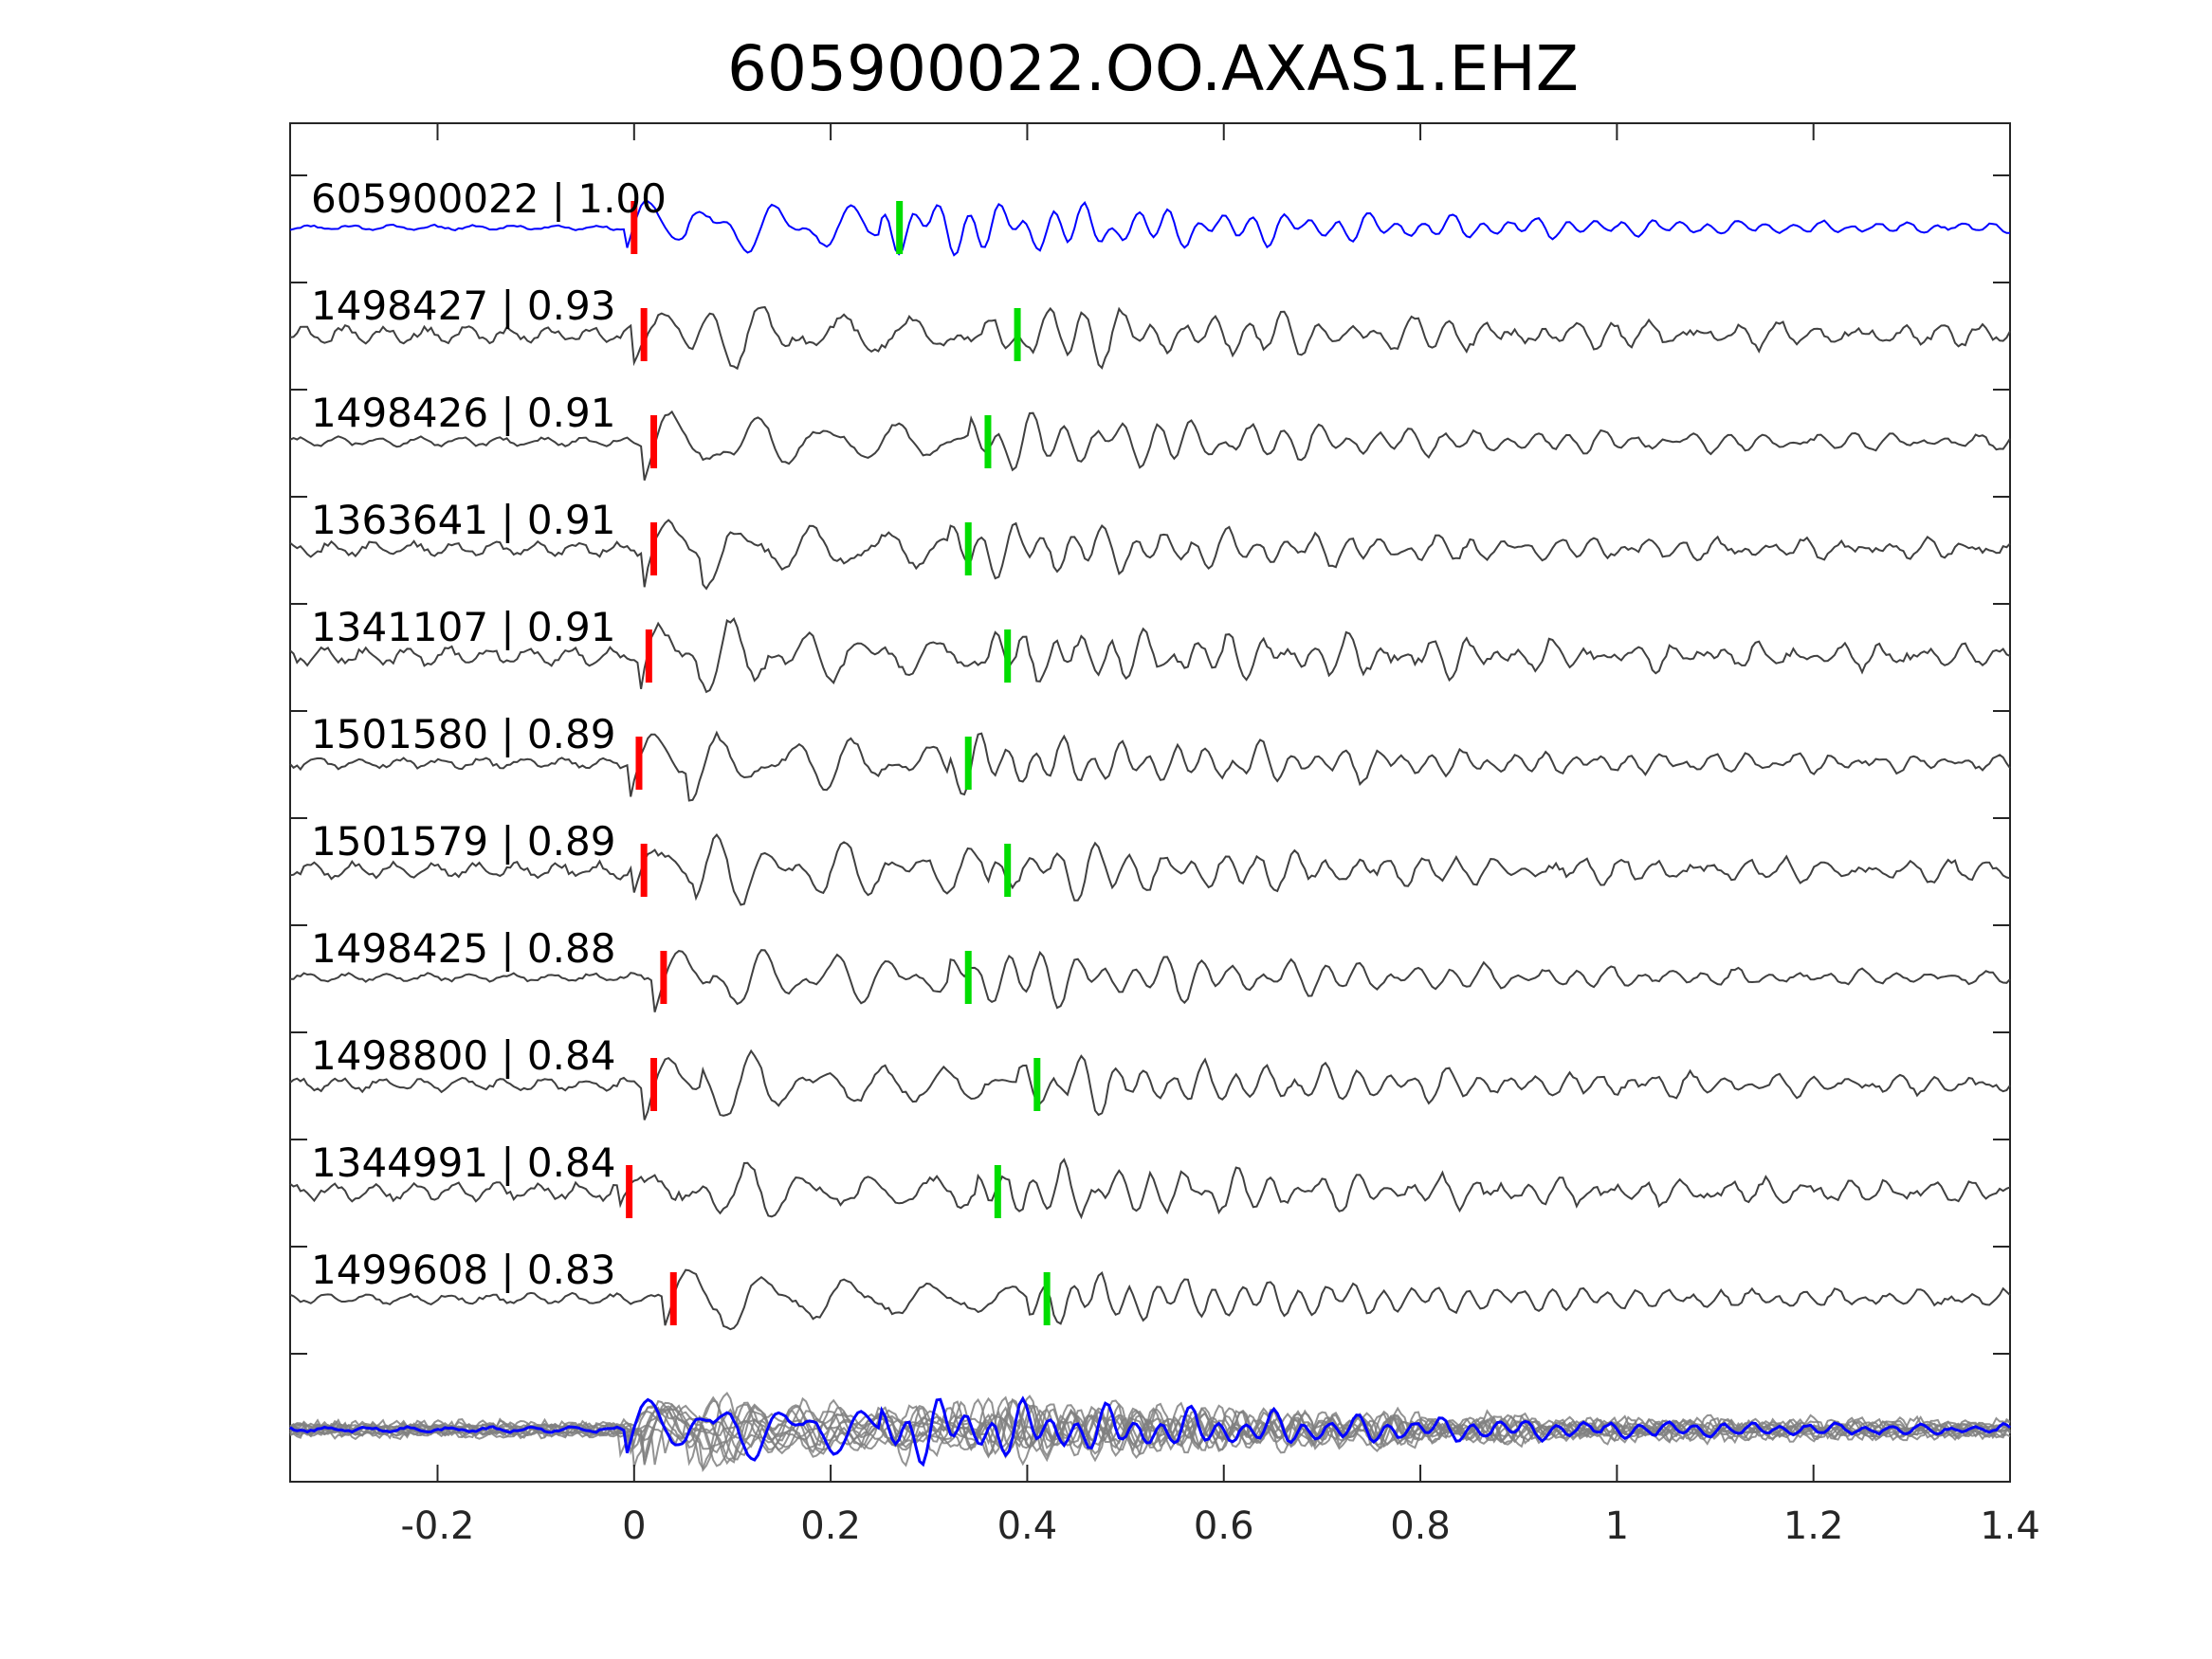 This screenshot has width=2212, height=1659. What do you see at coordinates (1027, 1526) in the screenshot?
I see `x-tick-label: 0.4` at bounding box center [1027, 1526].